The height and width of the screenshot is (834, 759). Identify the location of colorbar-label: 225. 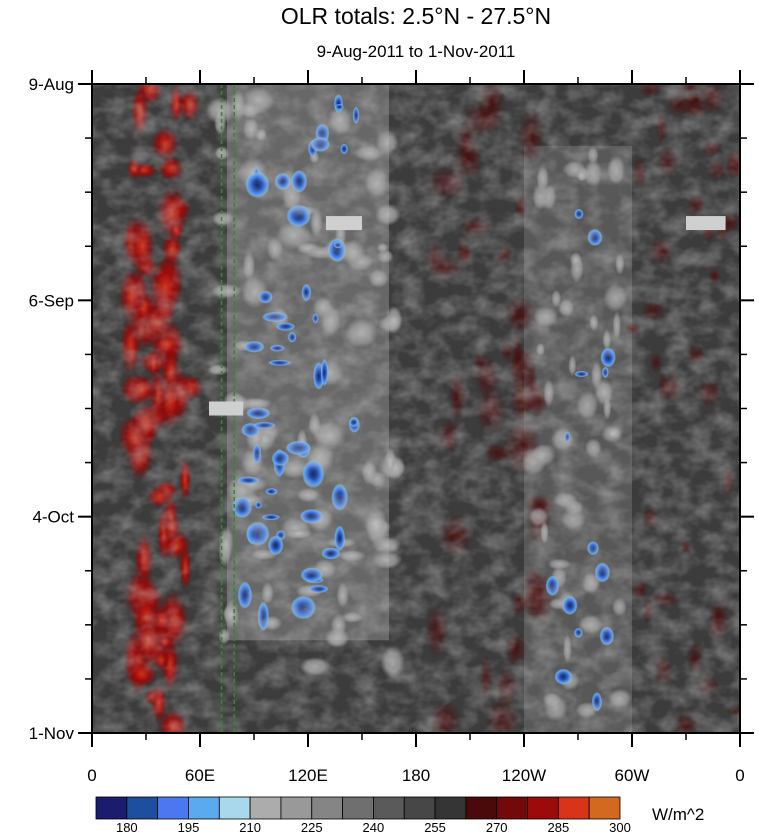
(312, 827).